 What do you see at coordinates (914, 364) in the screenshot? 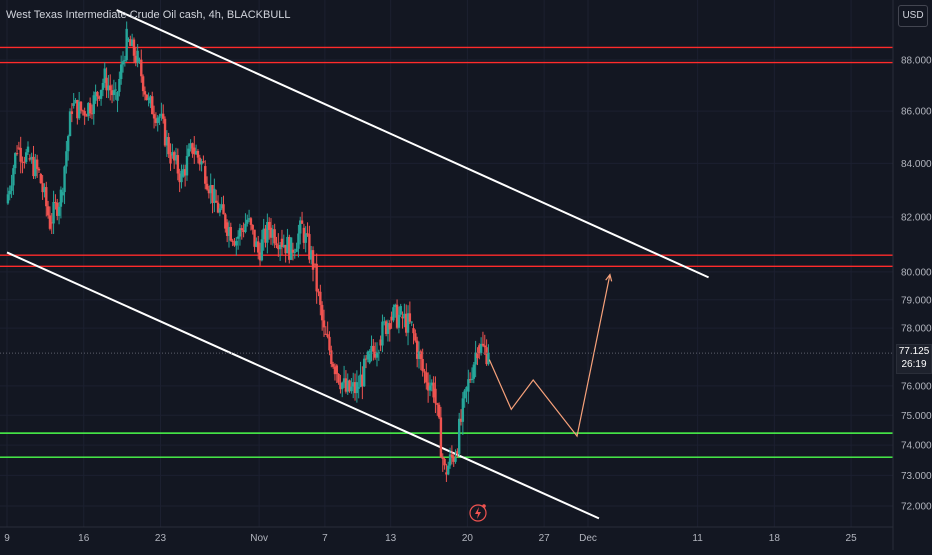
I see `bar-countdown: 26:19` at bounding box center [914, 364].